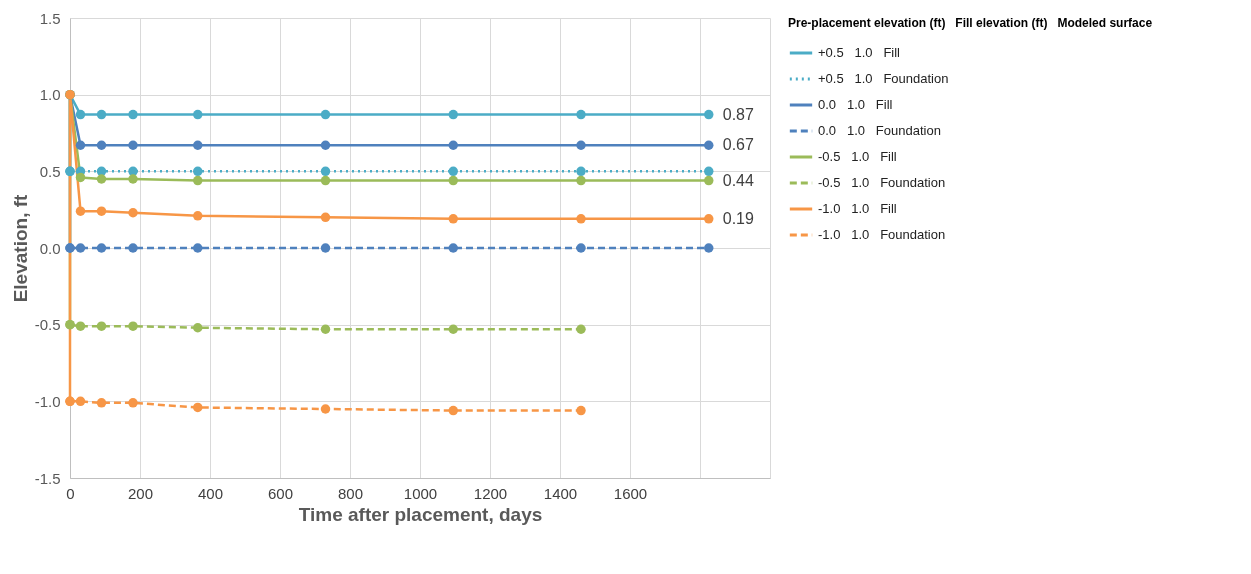 Image resolution: width=1251 pixels, height=574 pixels. What do you see at coordinates (882, 182) in the screenshot?
I see `legend-label: -0.5 1.0 Foundation` at bounding box center [882, 182].